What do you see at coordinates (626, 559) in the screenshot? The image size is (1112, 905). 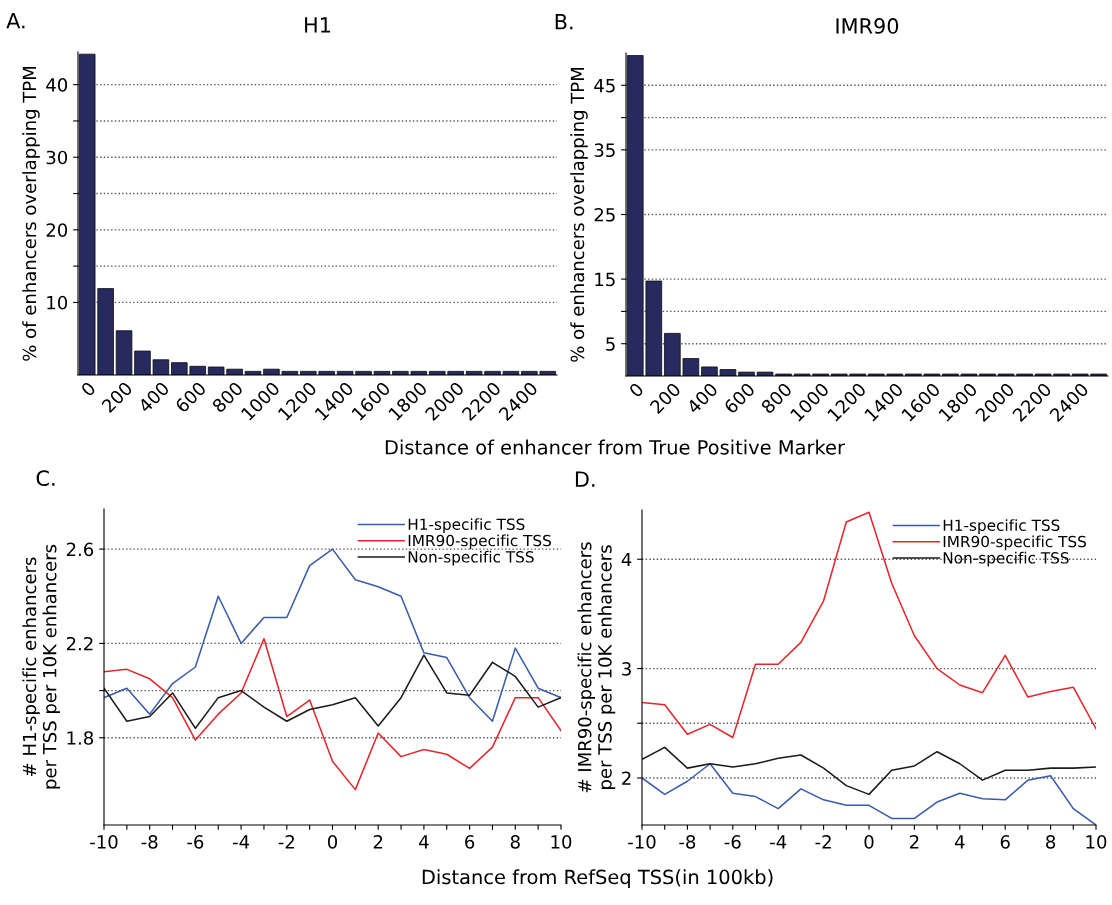 I see `y-tick-label: 4` at bounding box center [626, 559].